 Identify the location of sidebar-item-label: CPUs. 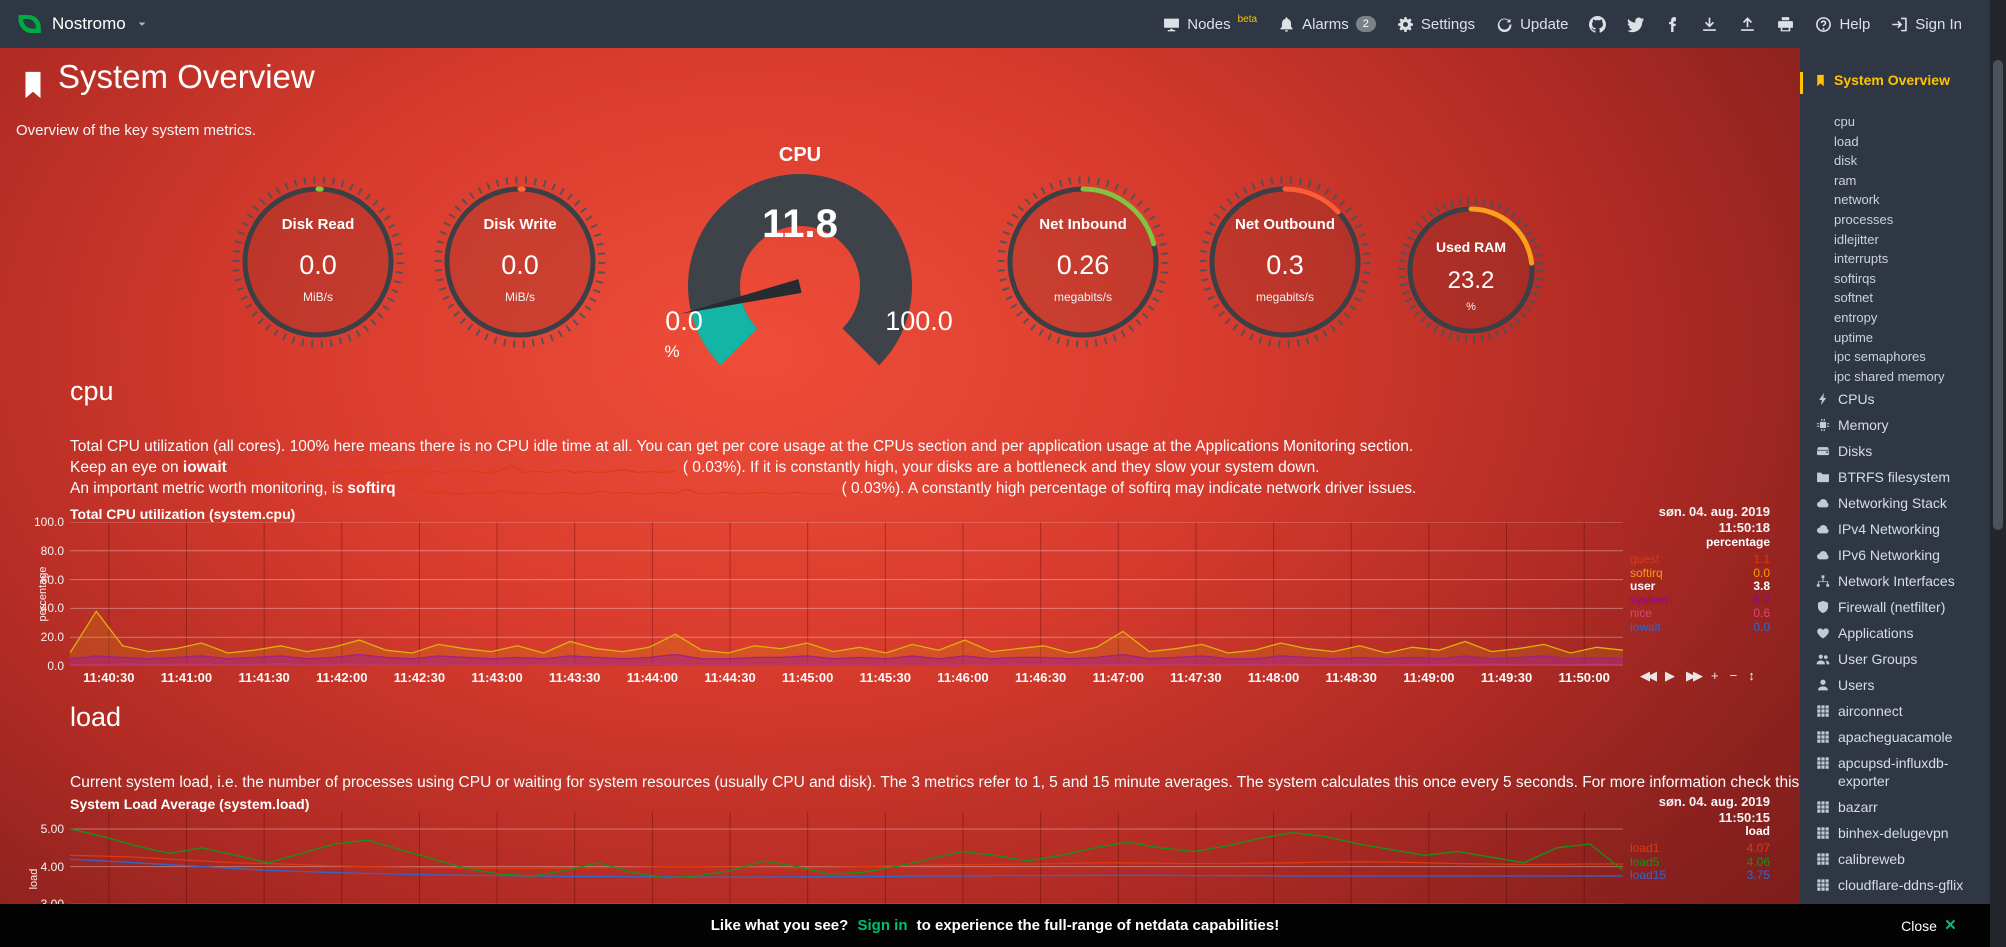
(1856, 399).